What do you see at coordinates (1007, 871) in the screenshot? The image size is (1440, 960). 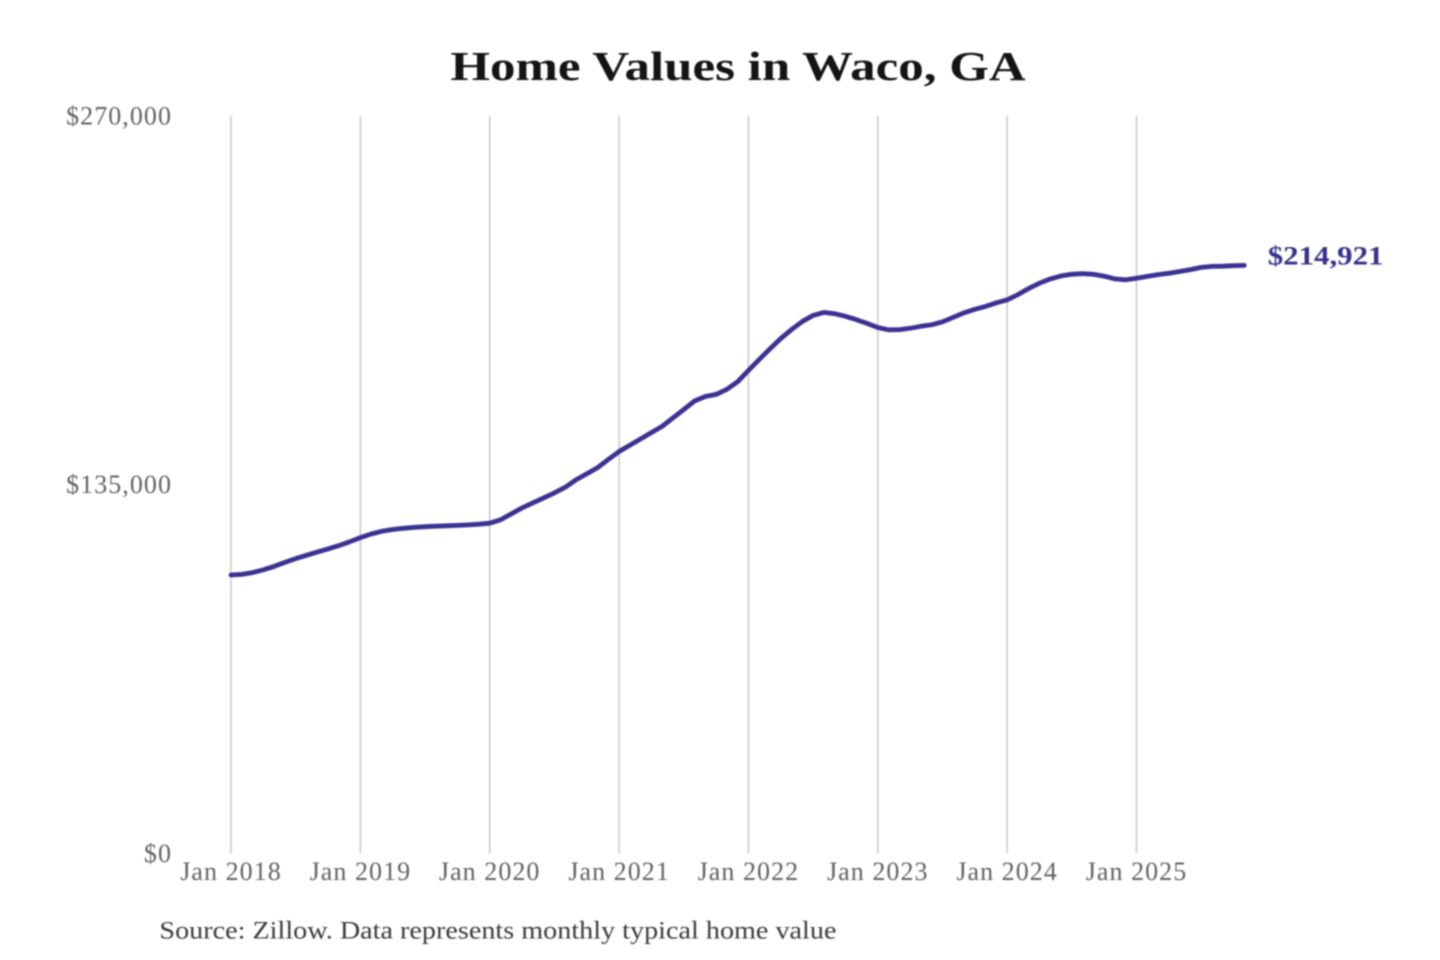 I see `svg-text: Jan 2024` at bounding box center [1007, 871].